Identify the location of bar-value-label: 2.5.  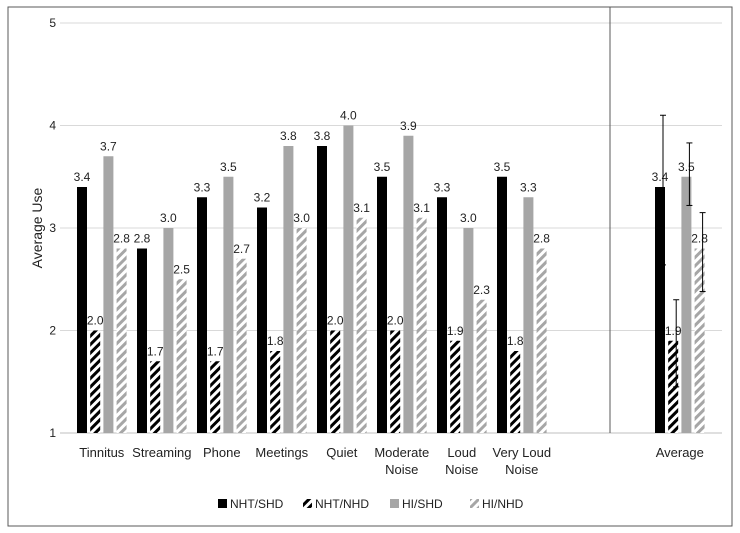
(181, 269).